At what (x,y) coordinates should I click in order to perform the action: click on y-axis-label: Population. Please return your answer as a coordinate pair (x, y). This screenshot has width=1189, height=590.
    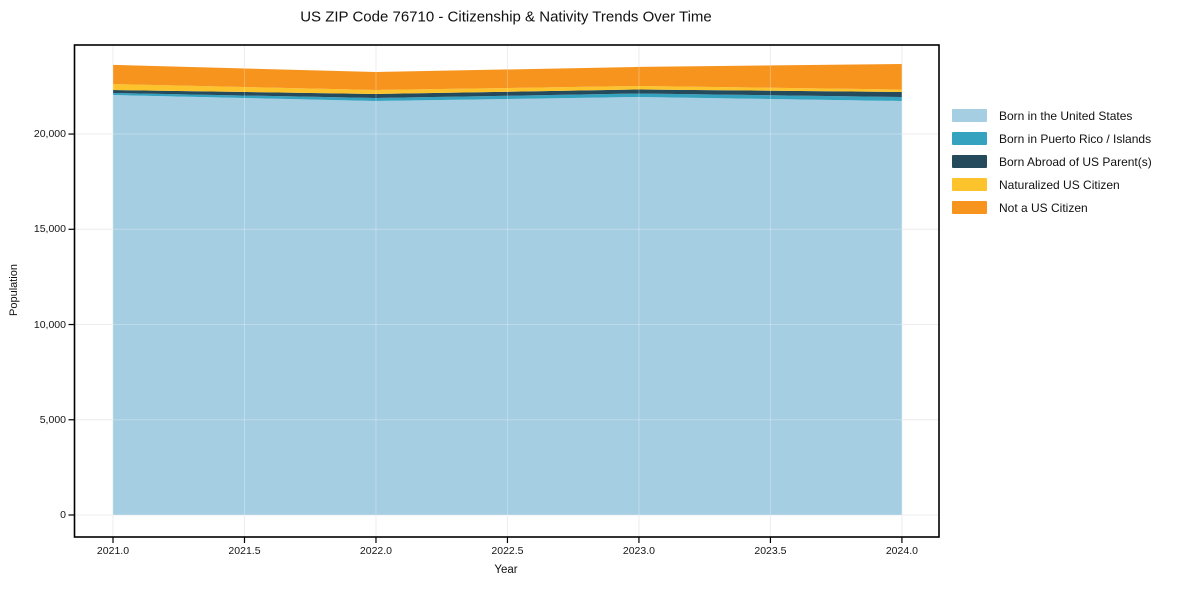
    Looking at the image, I should click on (14, 290).